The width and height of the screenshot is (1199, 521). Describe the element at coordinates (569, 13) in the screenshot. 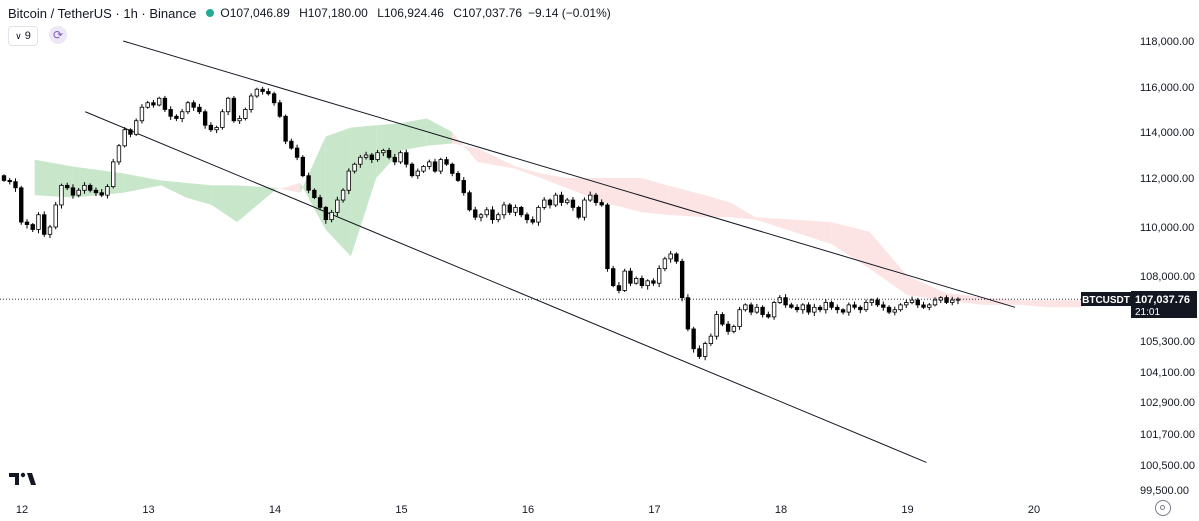

I see `change-value: −9.14 (−0.01%)` at that location.